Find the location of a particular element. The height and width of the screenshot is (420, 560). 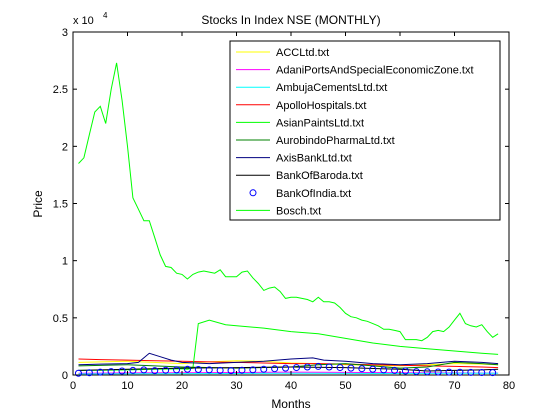

legend-label: AurobindoPharmaLtd.txt is located at coordinates (335, 141).